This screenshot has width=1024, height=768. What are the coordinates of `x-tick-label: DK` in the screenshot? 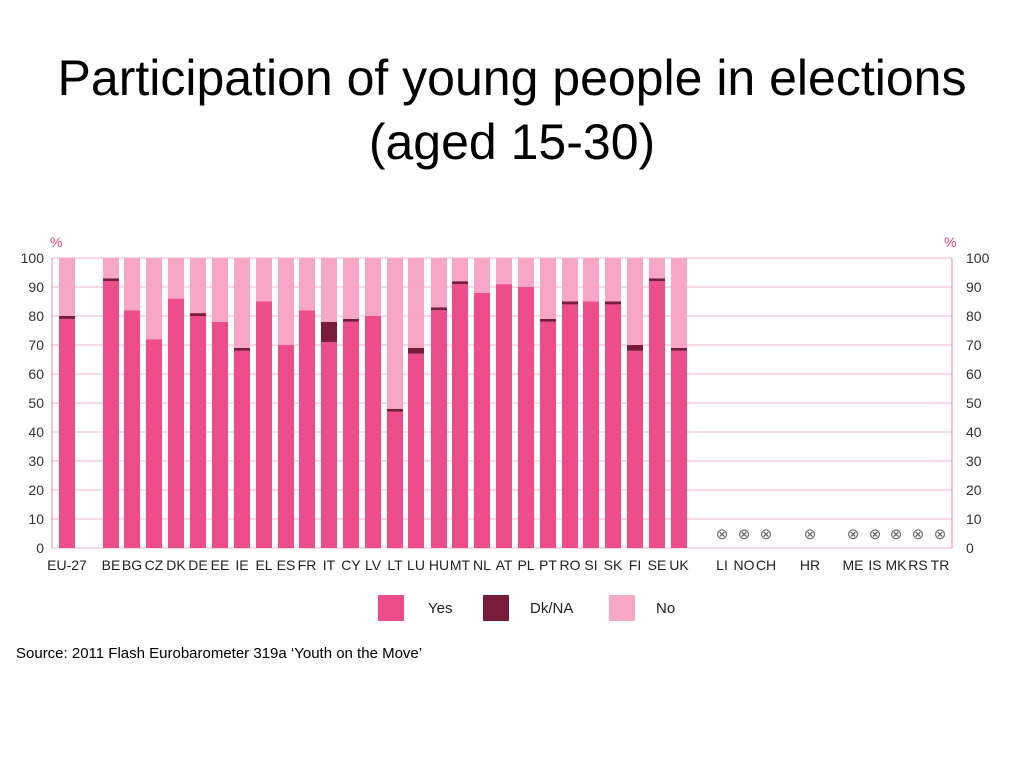 It's located at (176, 565).